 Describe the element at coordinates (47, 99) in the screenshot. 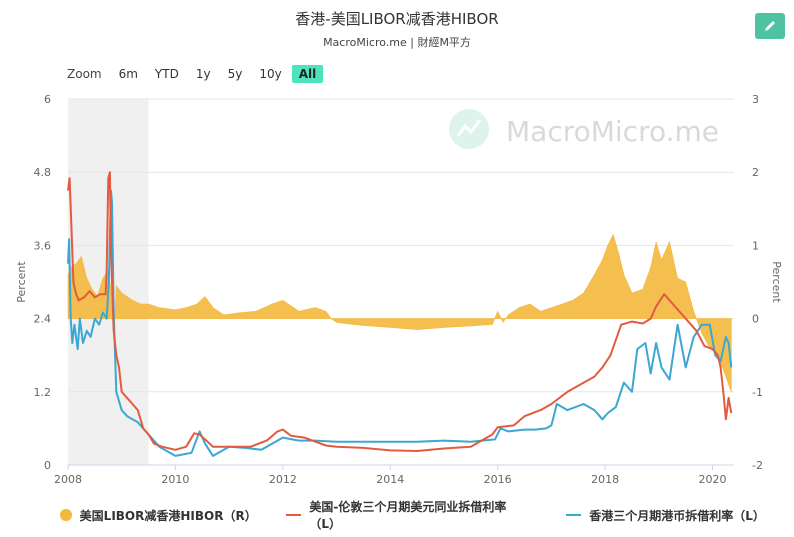

I see `left-tick-label: 6` at that location.